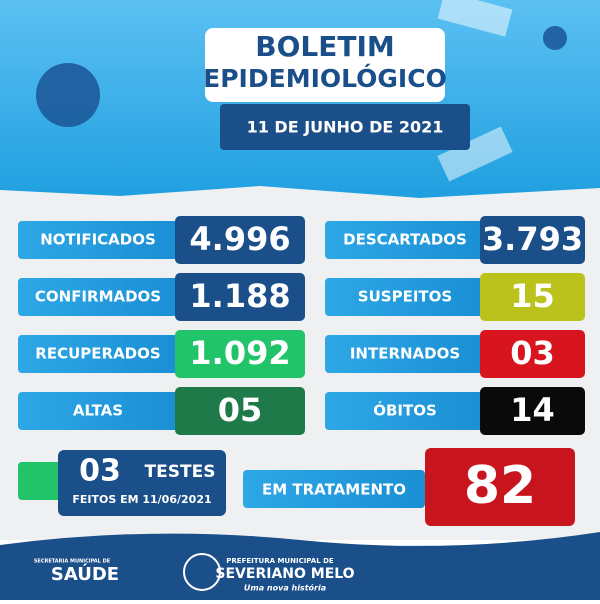  I want to click on footer-bg, so click(300, 566).